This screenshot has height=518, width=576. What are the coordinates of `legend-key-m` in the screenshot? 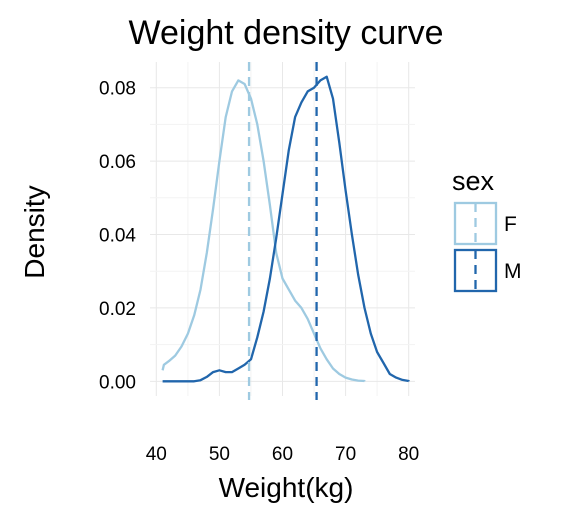 It's located at (475, 270).